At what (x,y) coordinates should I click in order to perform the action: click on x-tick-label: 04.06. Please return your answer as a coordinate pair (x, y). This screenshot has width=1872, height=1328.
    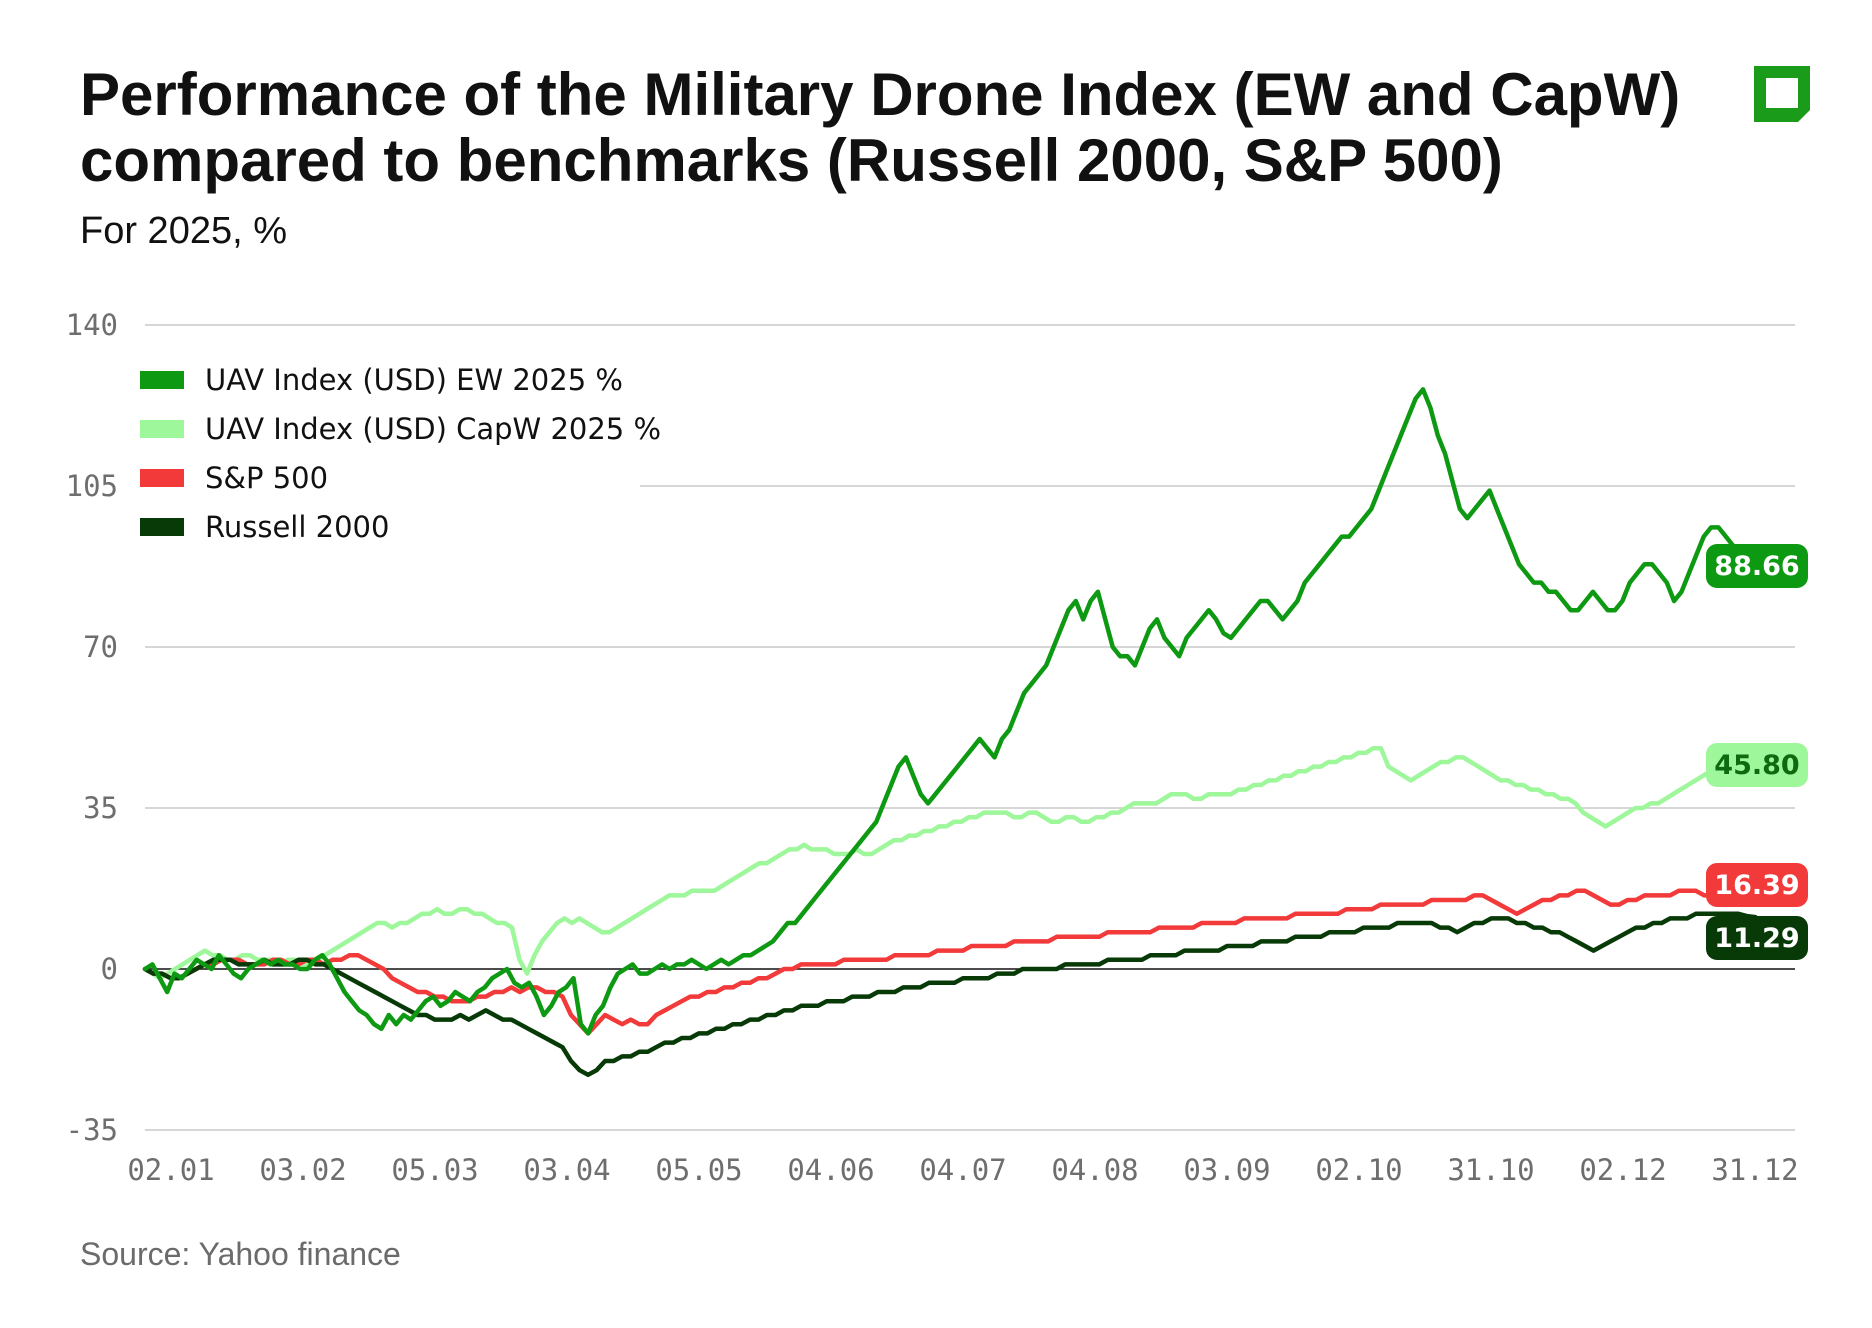
    Looking at the image, I should click on (830, 1170).